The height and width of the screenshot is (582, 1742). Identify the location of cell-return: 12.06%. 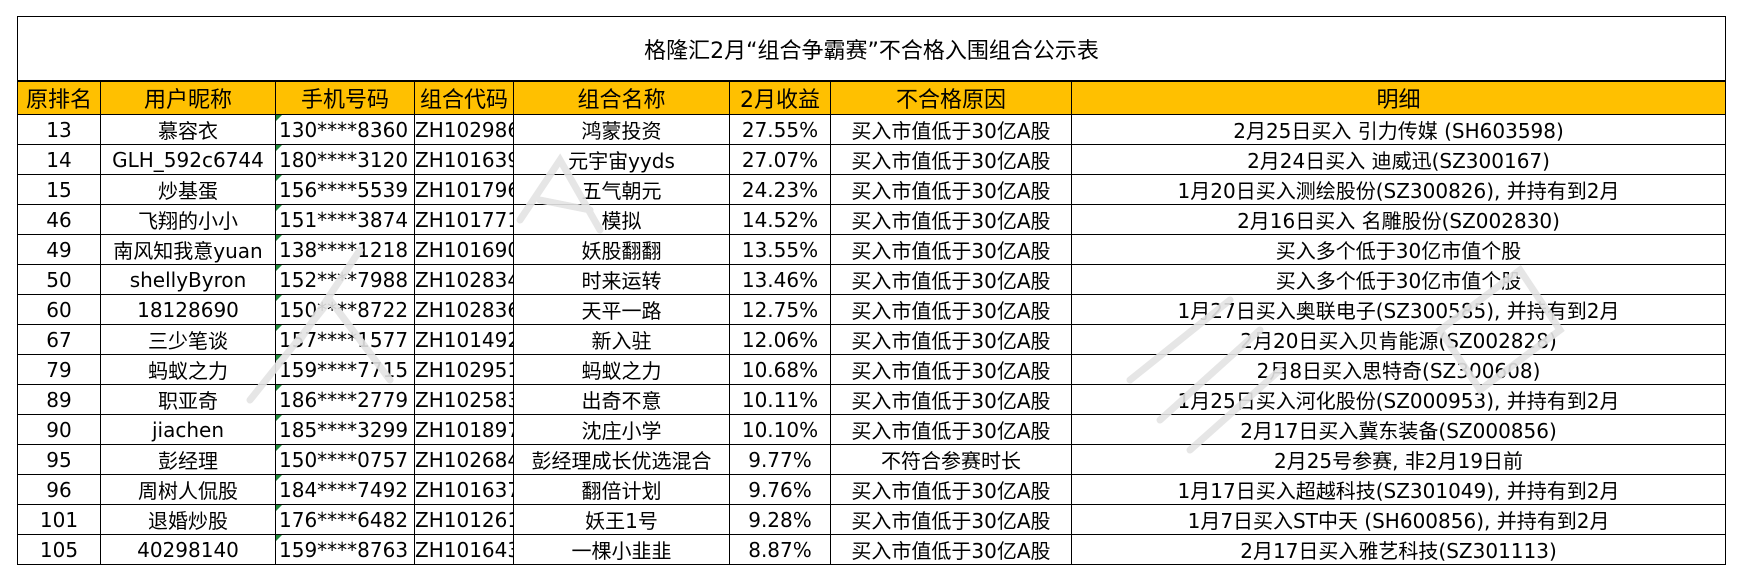
(780, 339).